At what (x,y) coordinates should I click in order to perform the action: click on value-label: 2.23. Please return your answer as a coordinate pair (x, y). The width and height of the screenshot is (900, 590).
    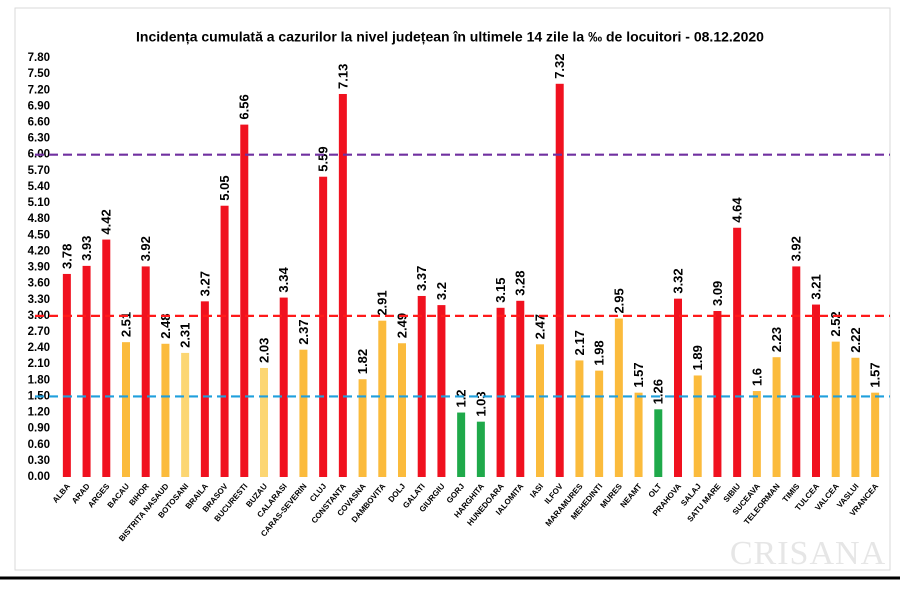
    Looking at the image, I should click on (776, 339).